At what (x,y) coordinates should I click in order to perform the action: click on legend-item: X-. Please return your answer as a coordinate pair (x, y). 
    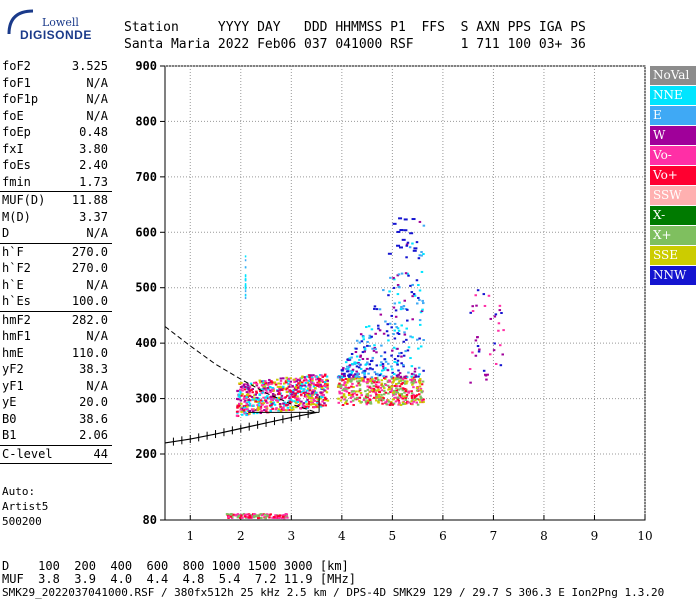
    Looking at the image, I should click on (673, 215).